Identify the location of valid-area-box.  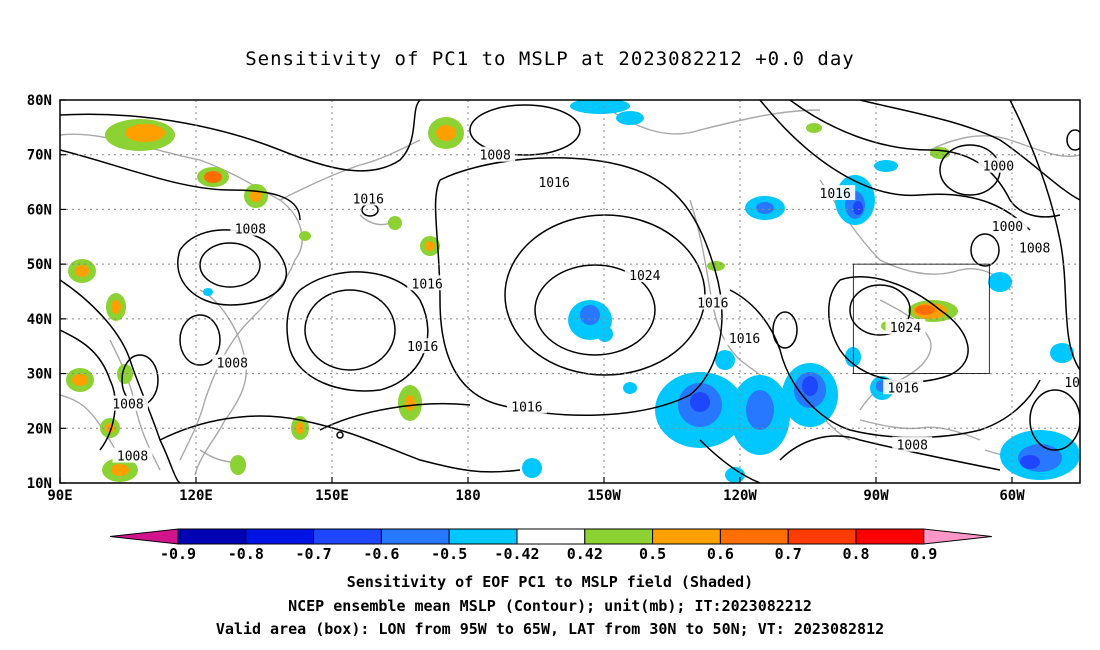
(921, 318).